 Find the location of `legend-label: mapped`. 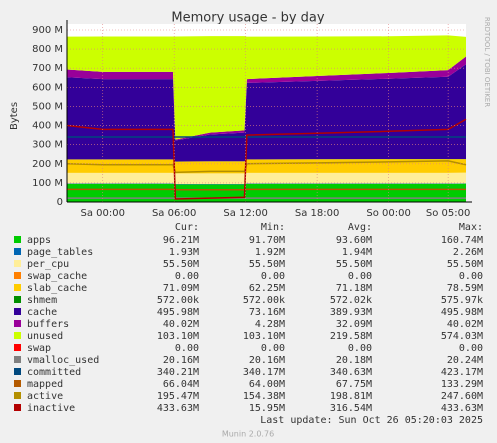

legend-label: mapped is located at coordinates (45, 384).